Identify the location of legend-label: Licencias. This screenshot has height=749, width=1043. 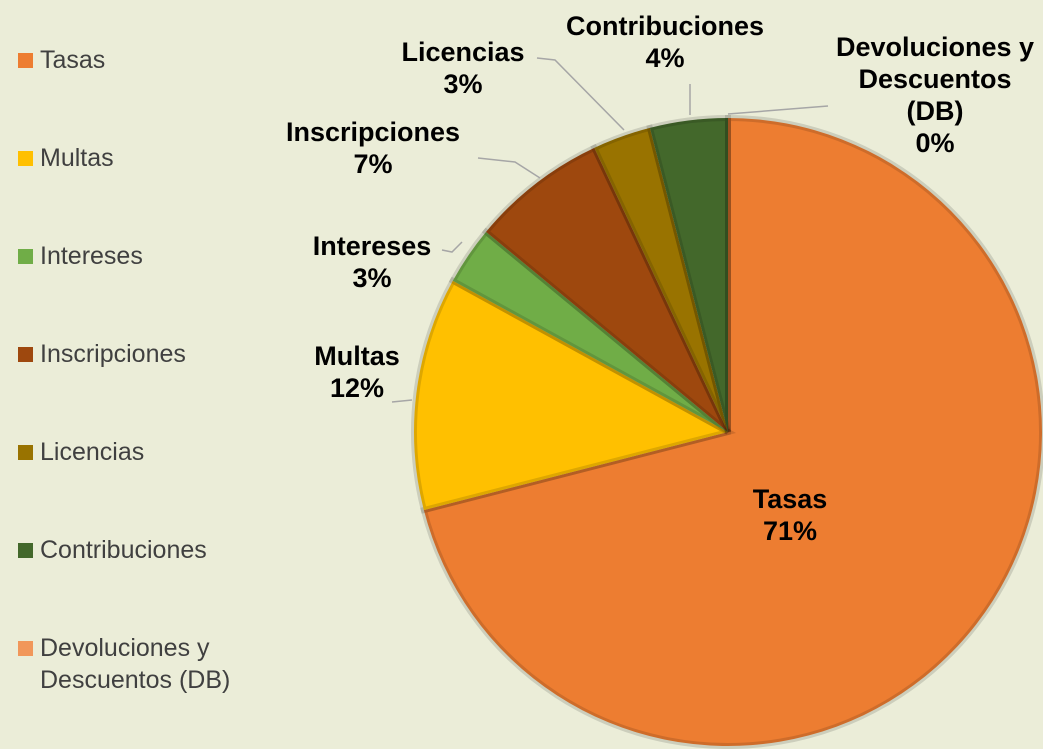
(92, 452).